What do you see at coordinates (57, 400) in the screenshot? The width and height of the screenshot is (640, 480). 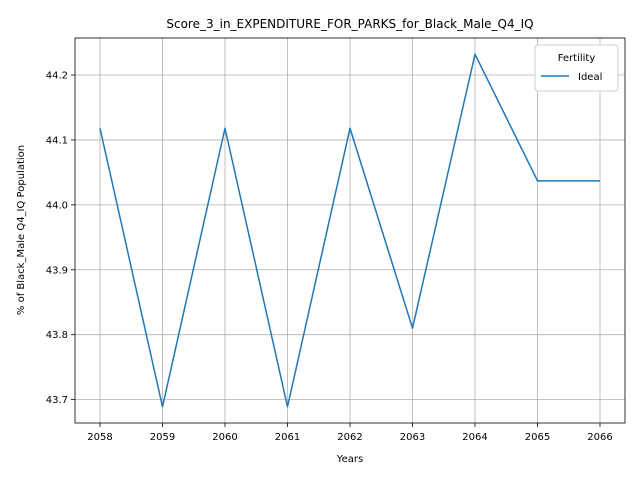 I see `y-tick-label: 43.7` at bounding box center [57, 400].